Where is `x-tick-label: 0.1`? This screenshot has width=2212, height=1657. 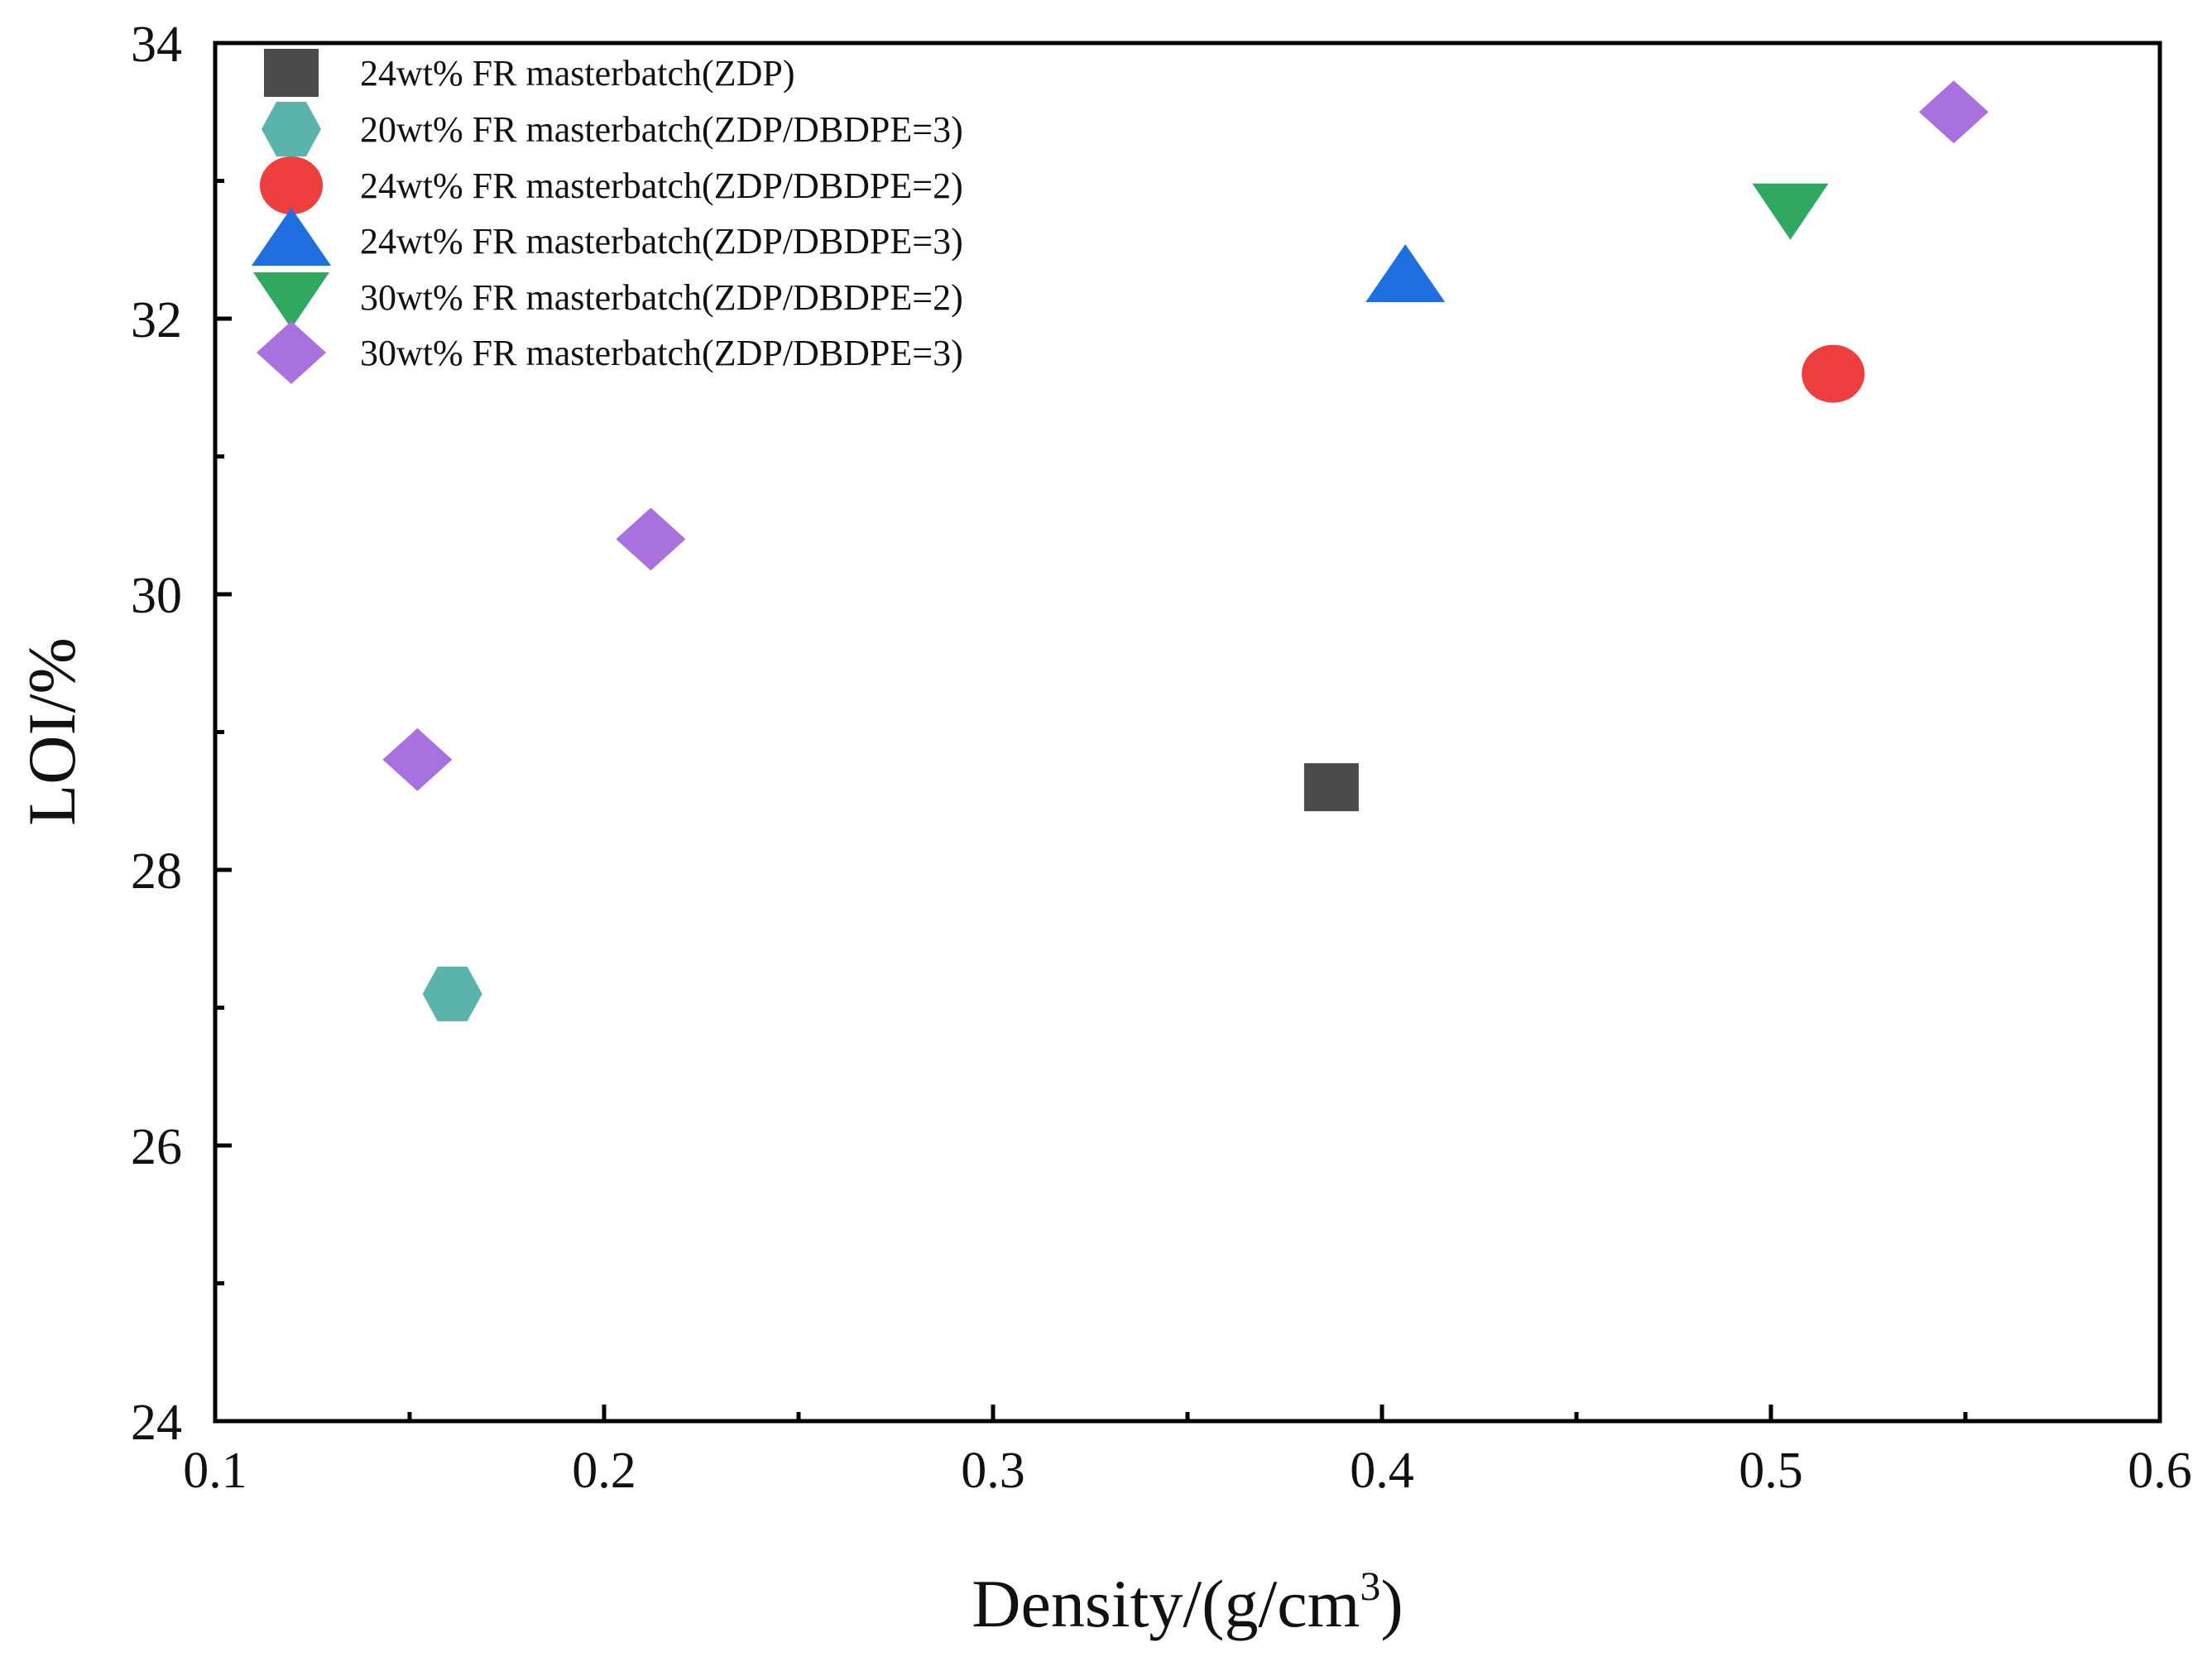 x-tick-label: 0.1 is located at coordinates (215, 1471).